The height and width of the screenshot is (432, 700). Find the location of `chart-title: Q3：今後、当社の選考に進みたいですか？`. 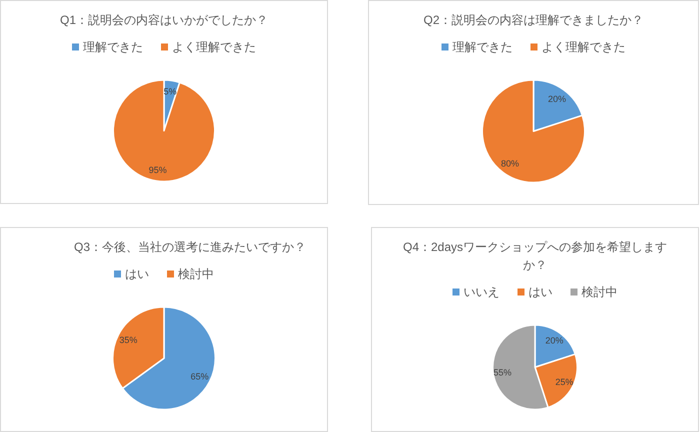

chart-title: Q3：今後、当社の選考に進みたいですか？ is located at coordinates (190, 247).